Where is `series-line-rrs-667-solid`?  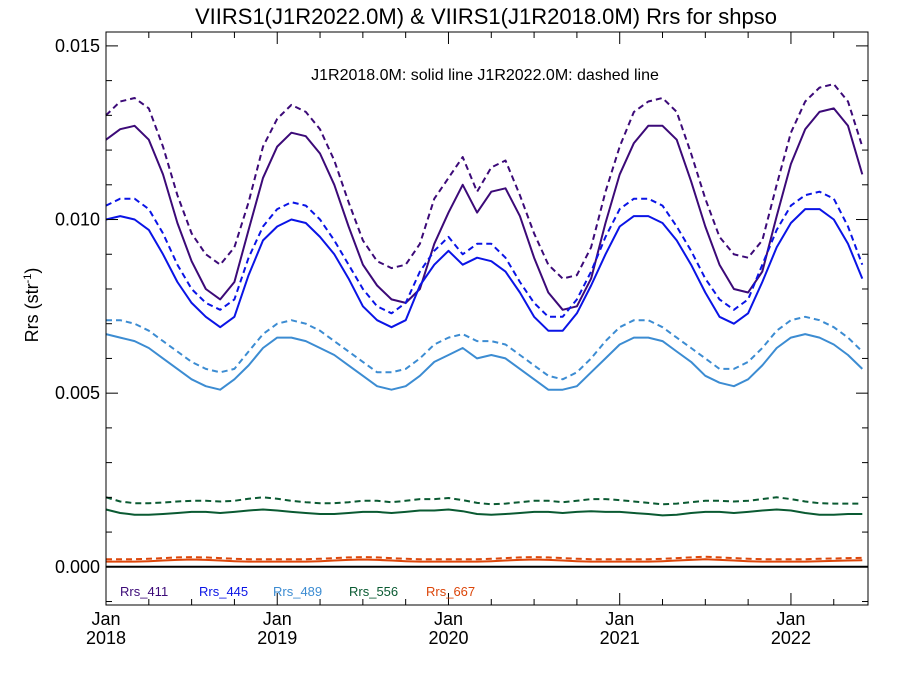 series-line-rrs-667-solid is located at coordinates (484, 560).